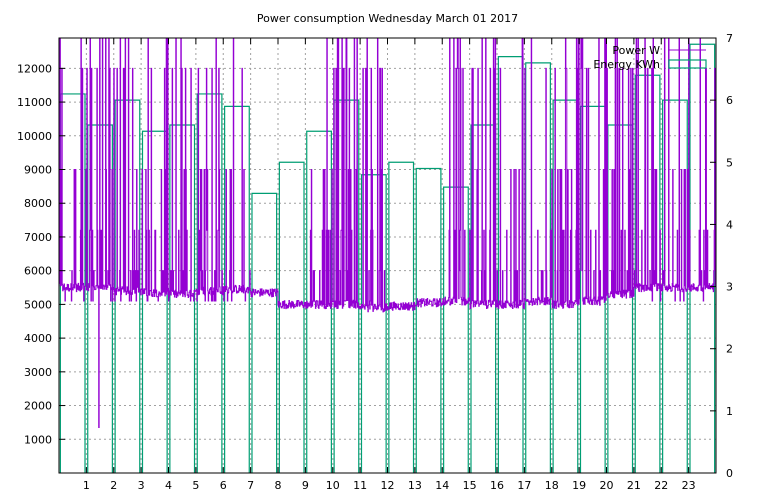  I want to click on x-tick-label: 8, so click(278, 485).